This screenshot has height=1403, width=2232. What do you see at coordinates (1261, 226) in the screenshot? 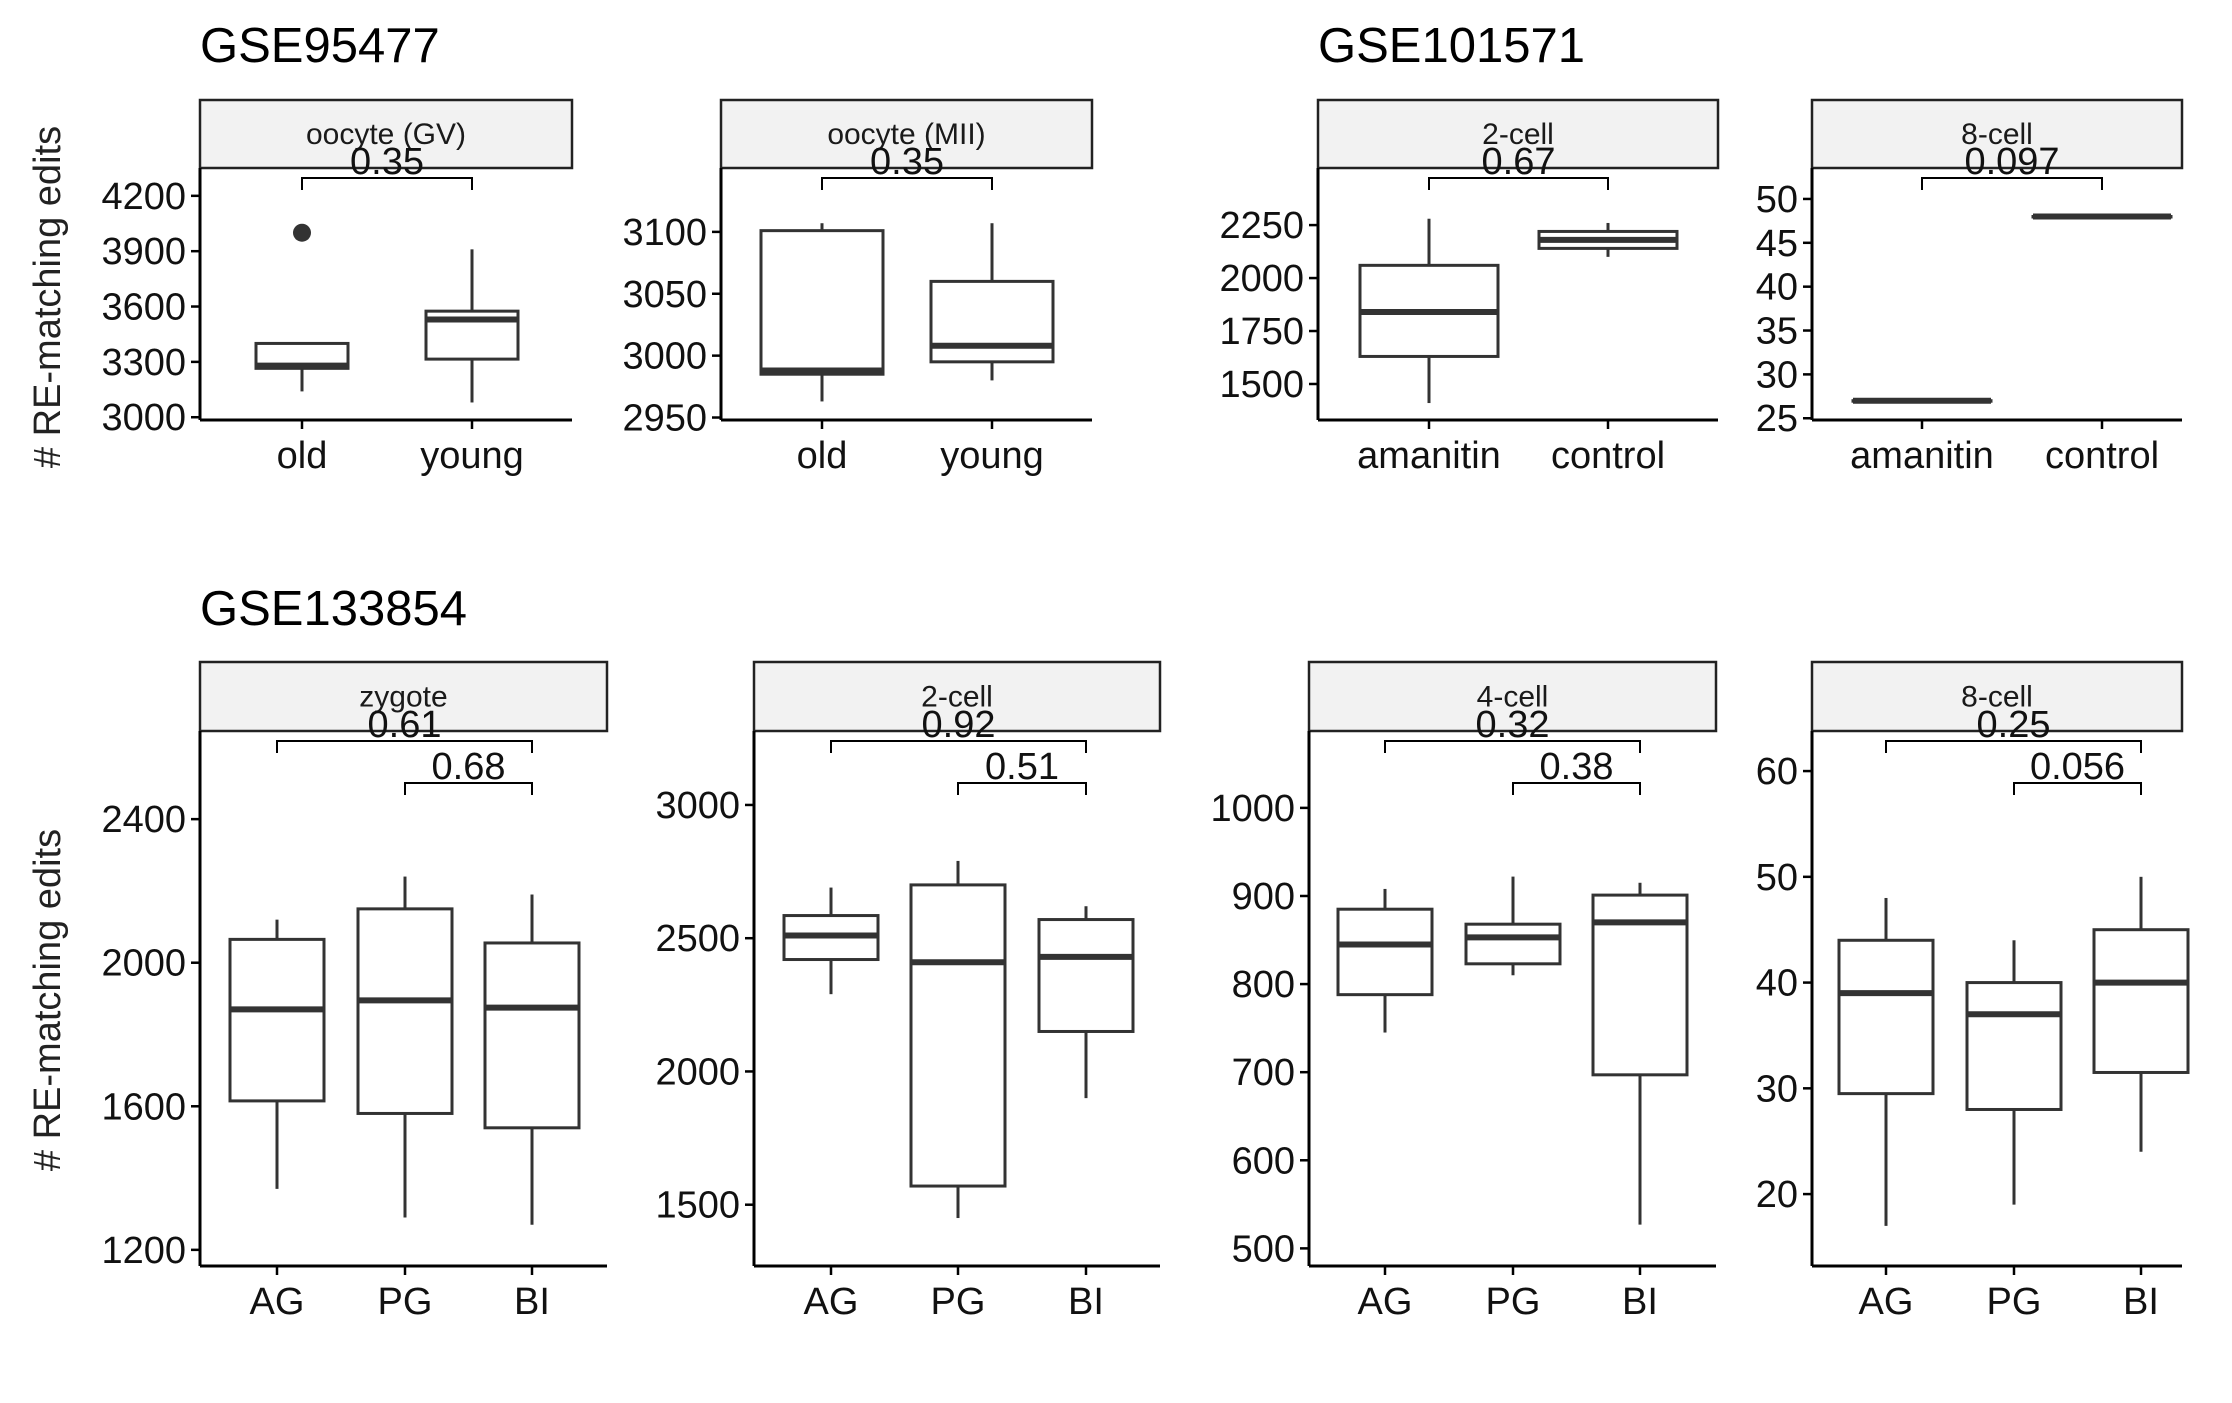
I see `y-tick-label: 2250` at bounding box center [1261, 226].